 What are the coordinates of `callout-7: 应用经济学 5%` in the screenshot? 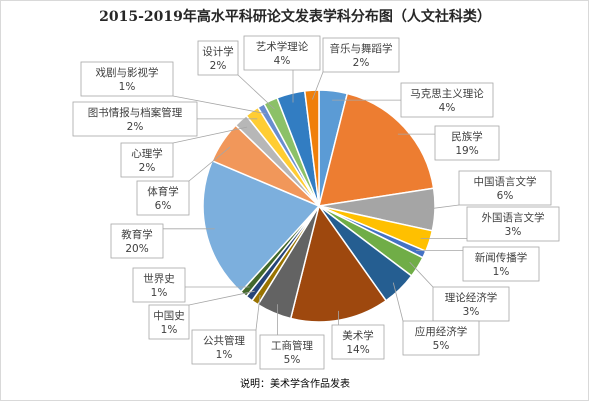 It's located at (441, 338).